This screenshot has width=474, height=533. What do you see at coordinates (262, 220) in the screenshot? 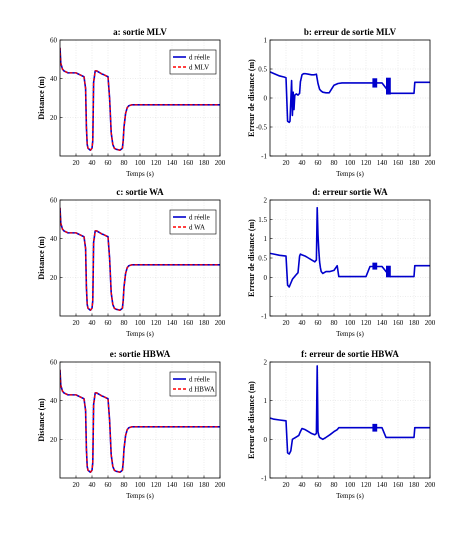
I see `y-tick-label: 1.5` at bounding box center [262, 220].